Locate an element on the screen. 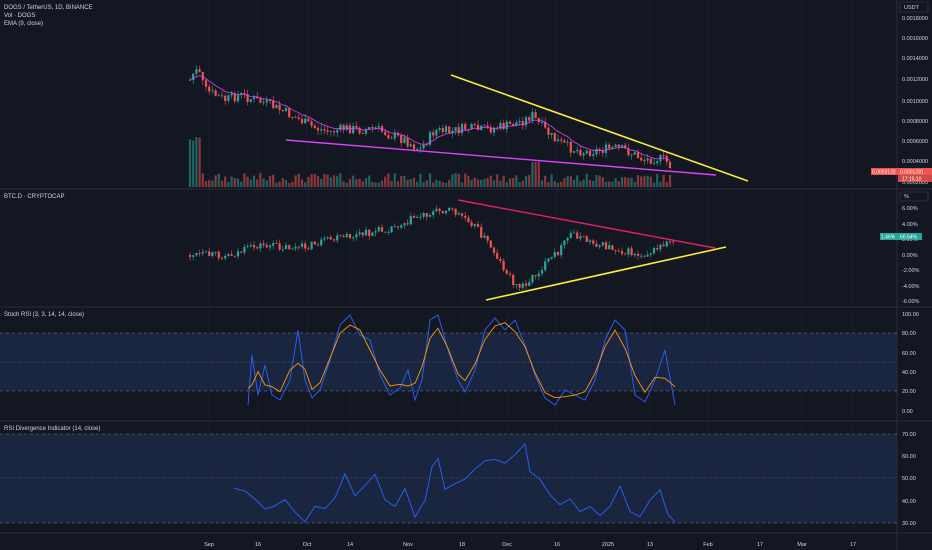  axis-tick: 4.00% is located at coordinates (910, 225).